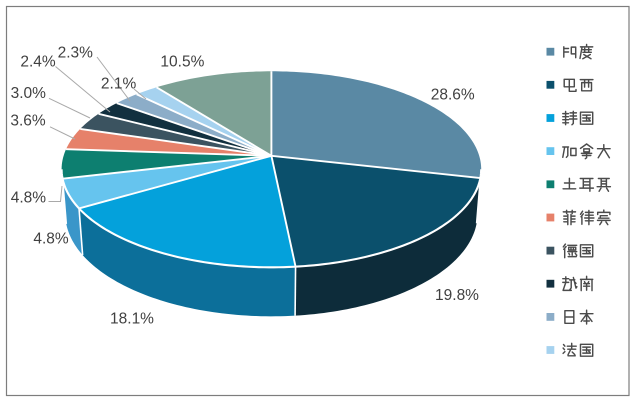  What do you see at coordinates (132, 319) in the screenshot?
I see `svg-text: 18.1%` at bounding box center [132, 319].